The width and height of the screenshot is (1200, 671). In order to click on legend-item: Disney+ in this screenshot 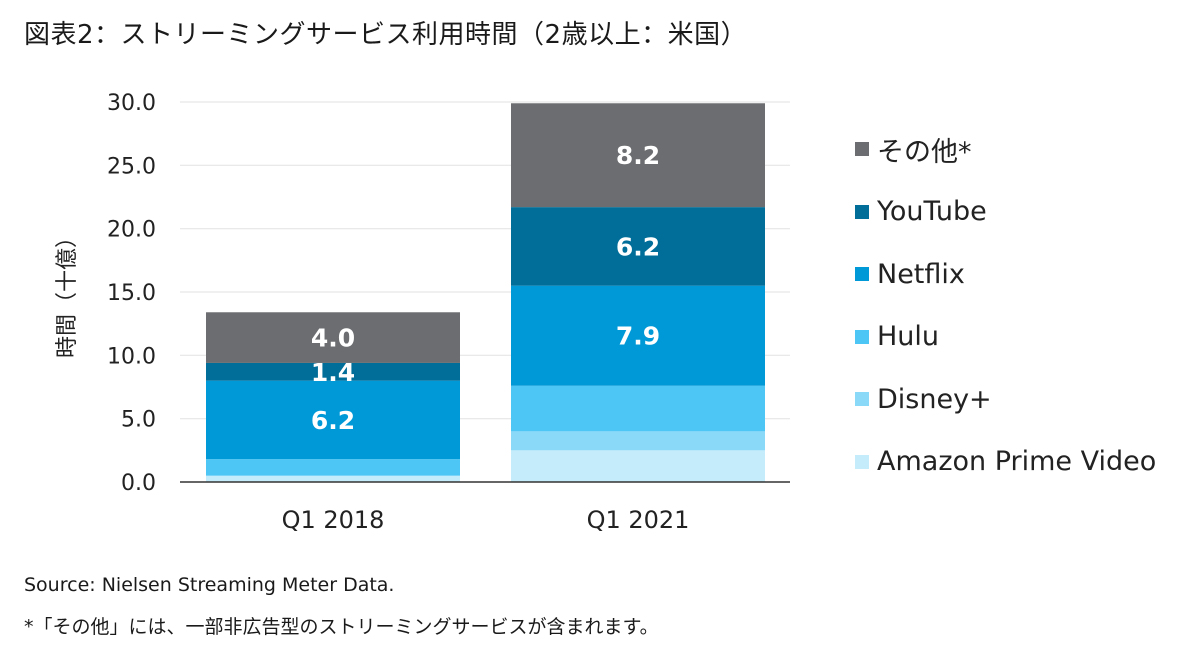, I will do `click(1005, 399)`.